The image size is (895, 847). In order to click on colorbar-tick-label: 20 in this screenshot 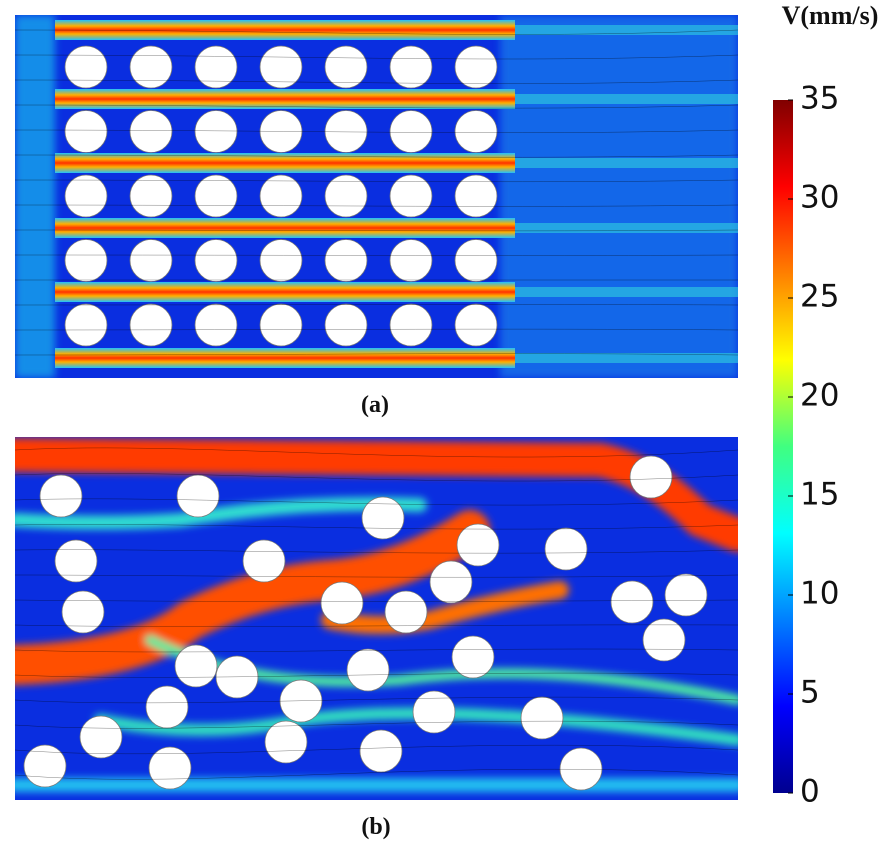, I will do `click(819, 396)`.